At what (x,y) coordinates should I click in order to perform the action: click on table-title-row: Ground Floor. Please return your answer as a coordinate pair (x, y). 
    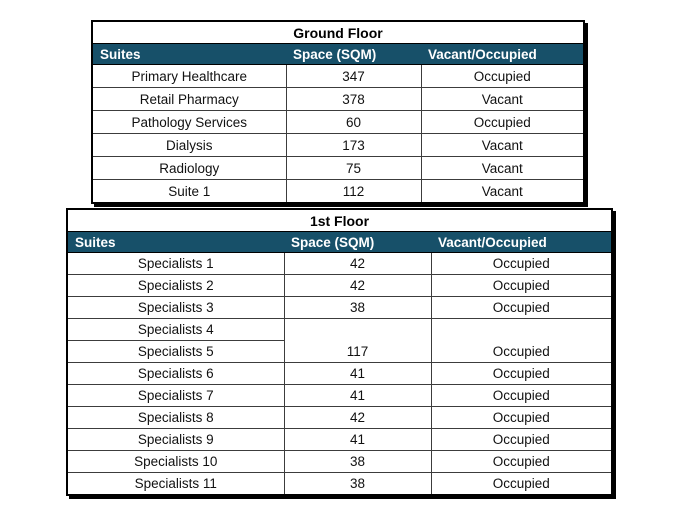
    Looking at the image, I should click on (338, 32).